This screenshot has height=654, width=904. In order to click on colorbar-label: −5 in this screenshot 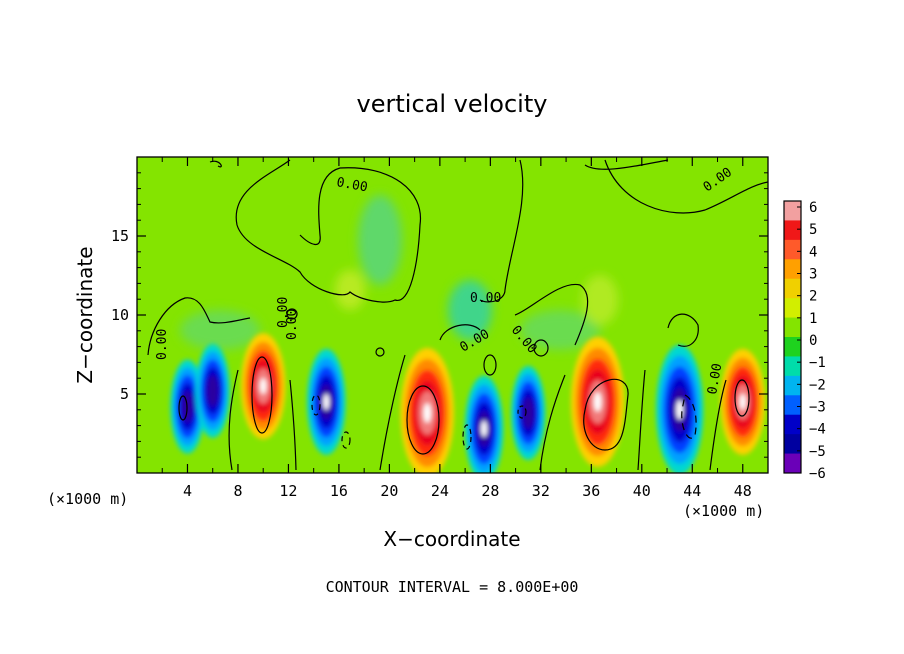, I will do `click(817, 452)`.